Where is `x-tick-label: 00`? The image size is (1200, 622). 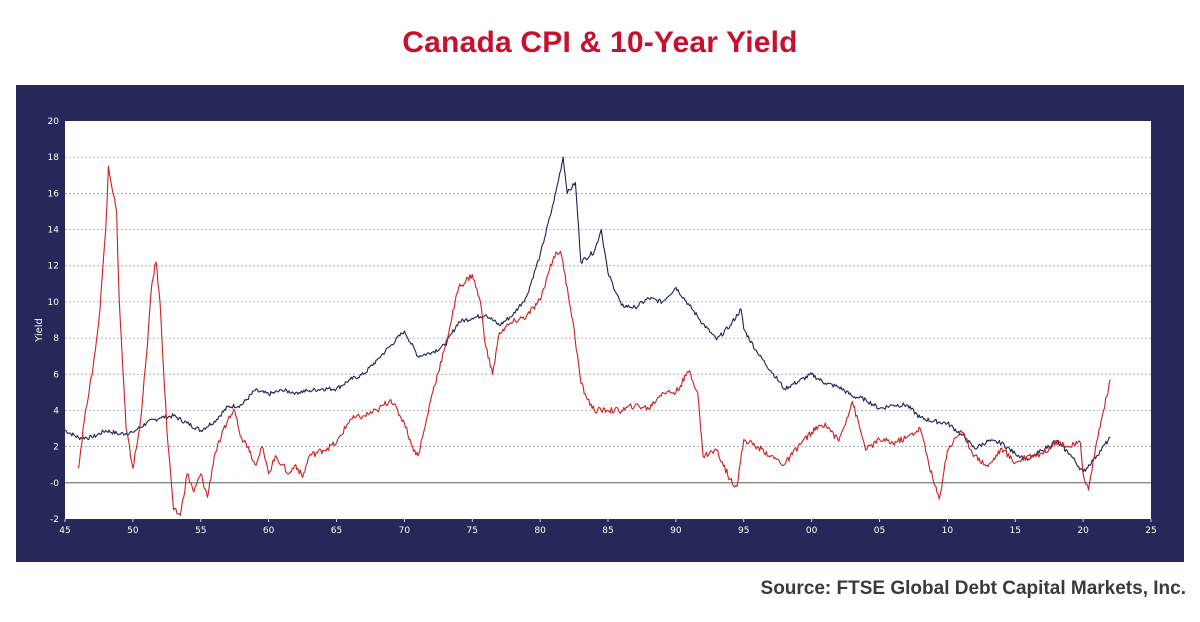
x-tick-label: 00 is located at coordinates (812, 531).